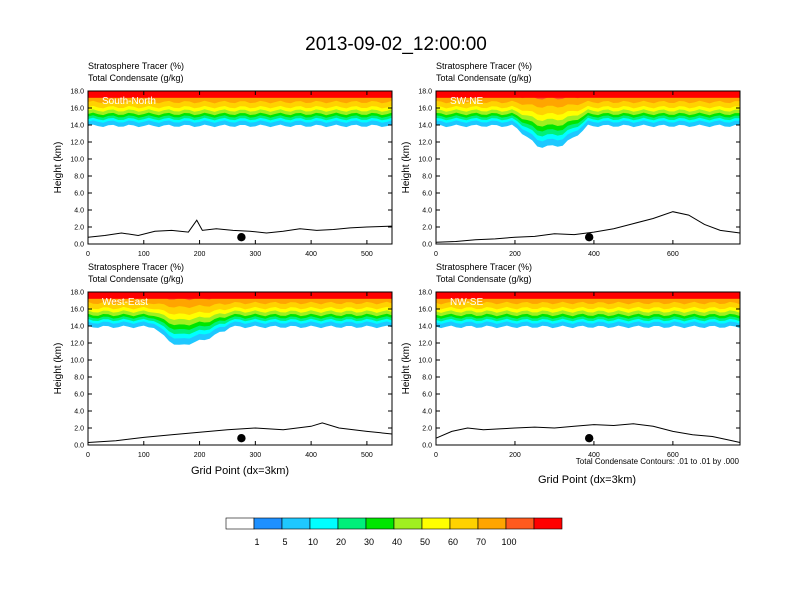  Describe the element at coordinates (369, 542) in the screenshot. I see `colorbar-label: 30` at that location.